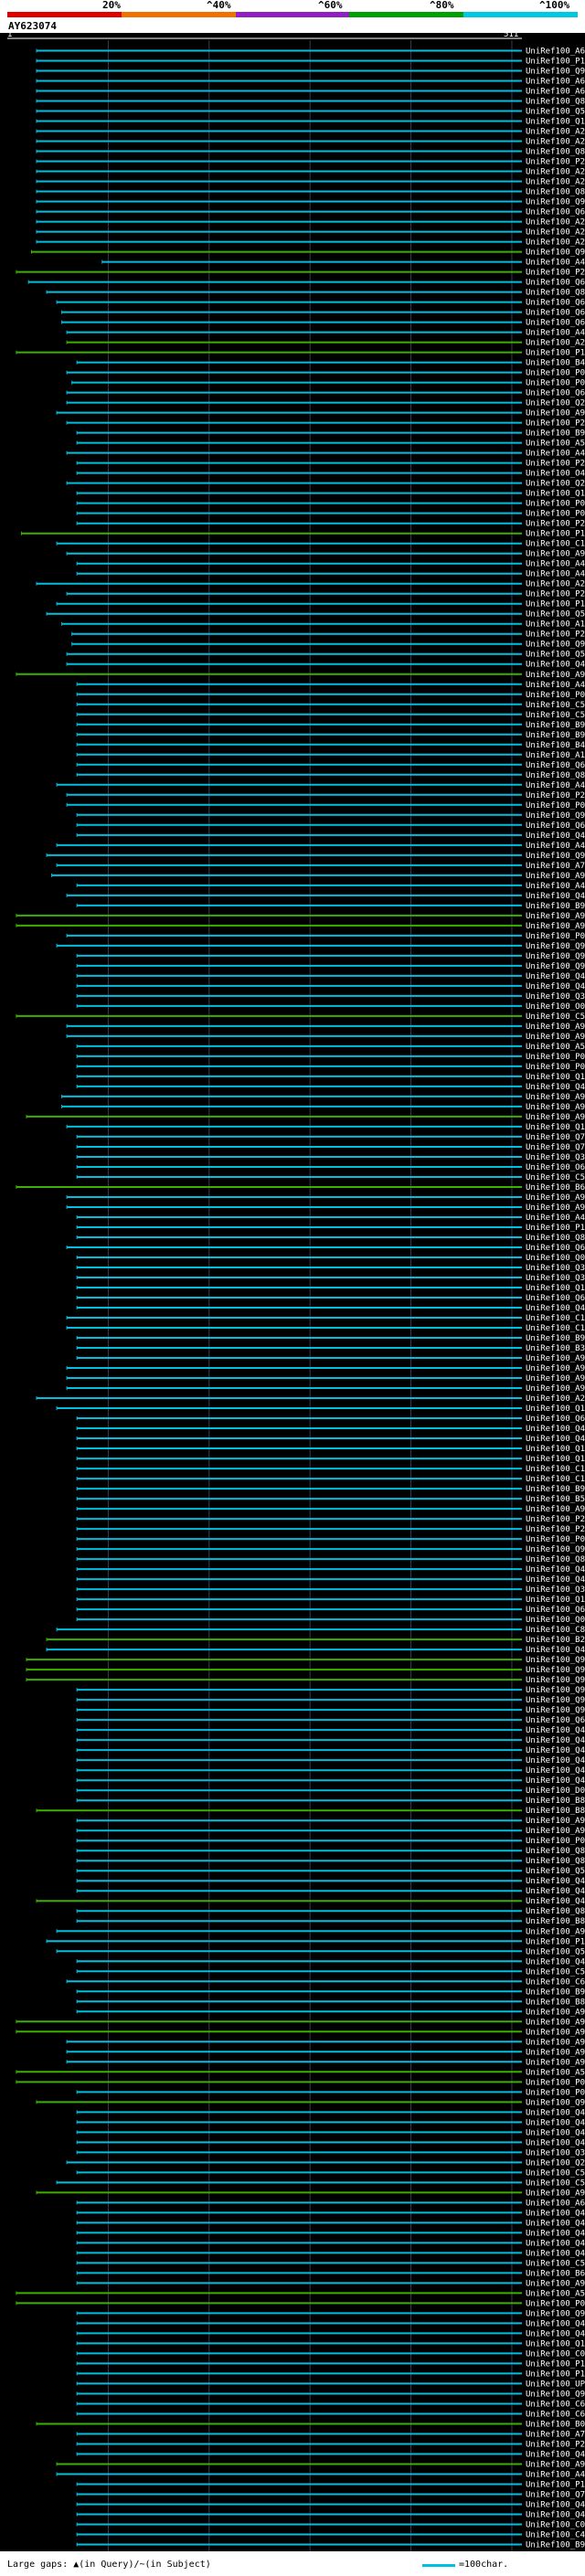  I want to click on hit-label: UniRef100_Q1EPX5, so click(556, 1077).